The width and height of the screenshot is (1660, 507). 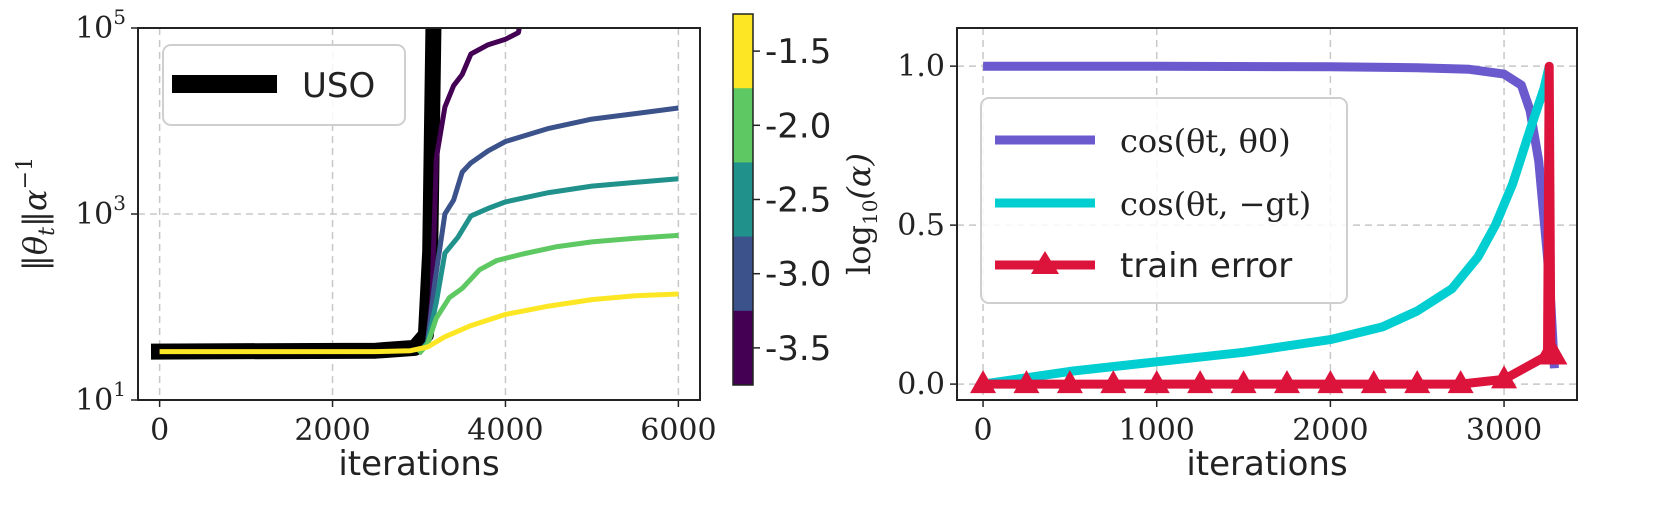 I want to click on right-xtick-label-2: 2000, so click(x=1330, y=430).